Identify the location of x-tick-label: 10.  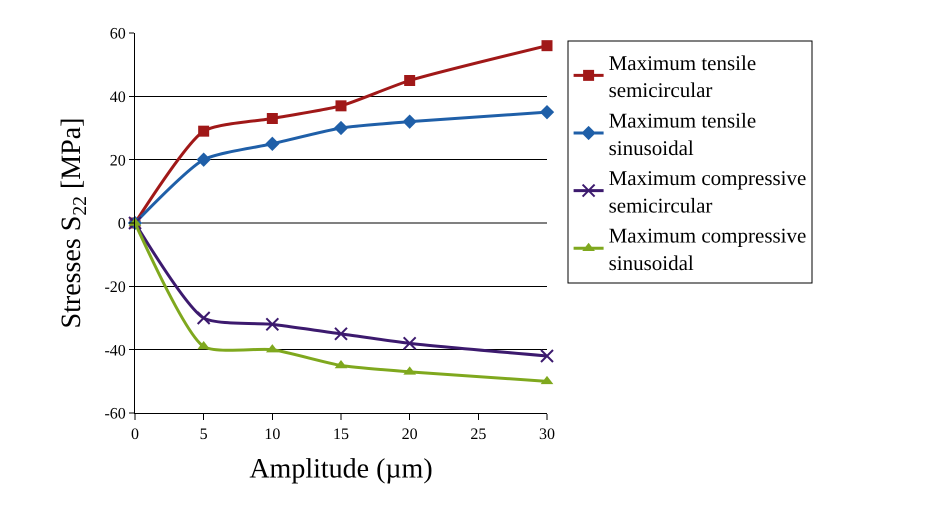
(272, 435).